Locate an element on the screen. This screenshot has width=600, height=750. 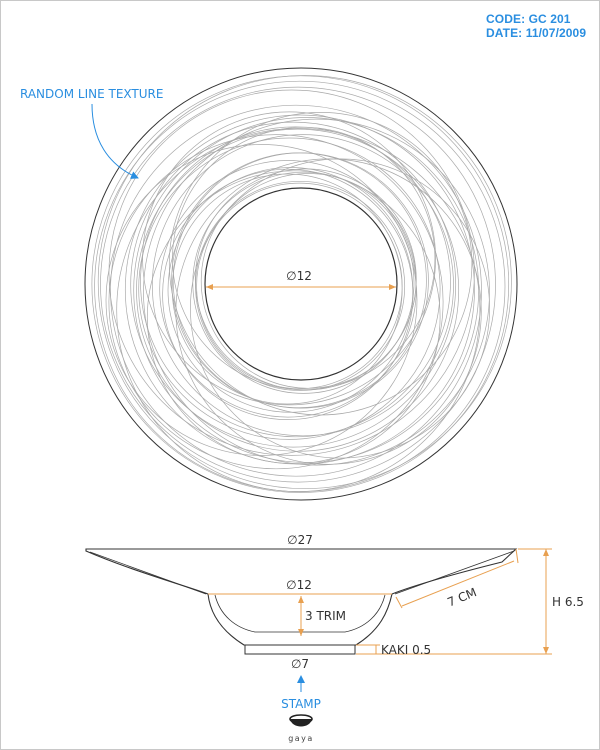
inner-diameter-label: ∅12 is located at coordinates (299, 276).